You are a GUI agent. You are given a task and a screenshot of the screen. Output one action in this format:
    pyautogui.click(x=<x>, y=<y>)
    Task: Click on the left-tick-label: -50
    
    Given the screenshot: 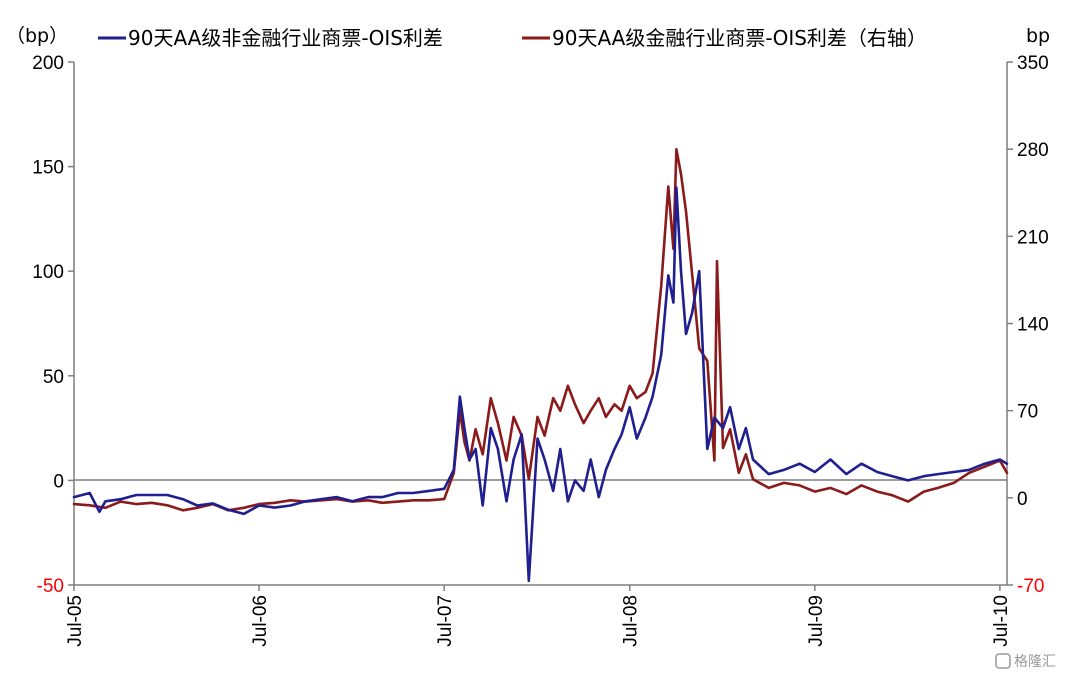 What is the action you would take?
    pyautogui.click(x=50, y=586)
    